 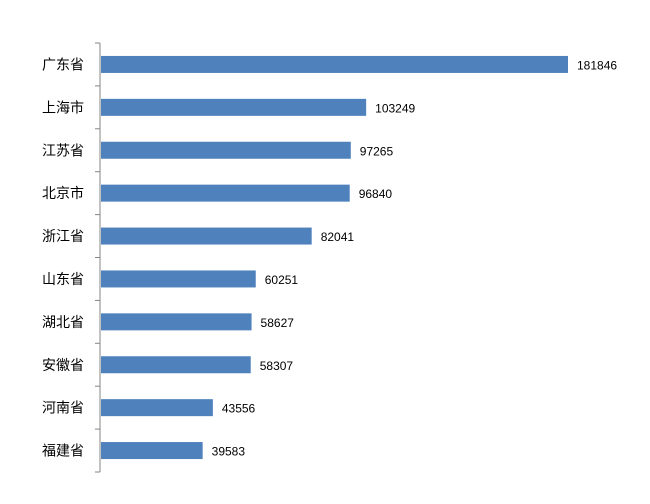 I want to click on category-label: 河南省, so click(x=63, y=408).